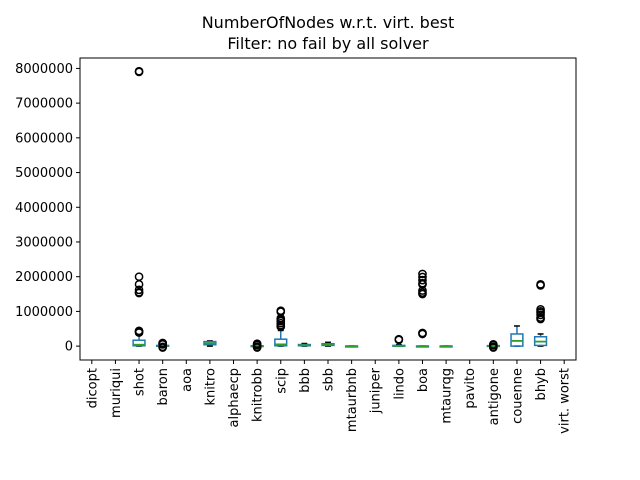 This screenshot has width=640, height=480. I want to click on box-knitro, so click(210, 343).